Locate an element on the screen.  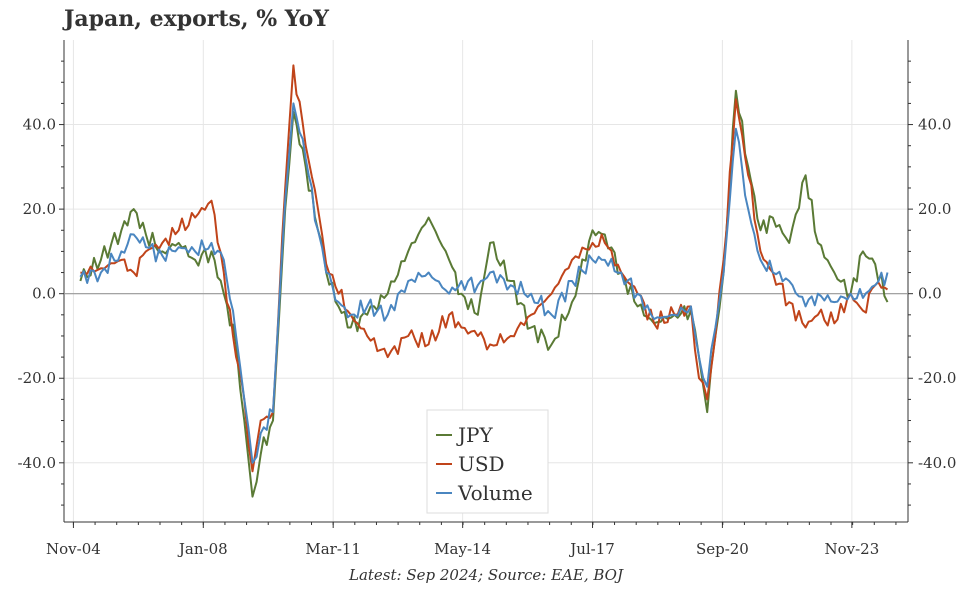
y-tick-label-left: 0.0 is located at coordinates (44, 294).